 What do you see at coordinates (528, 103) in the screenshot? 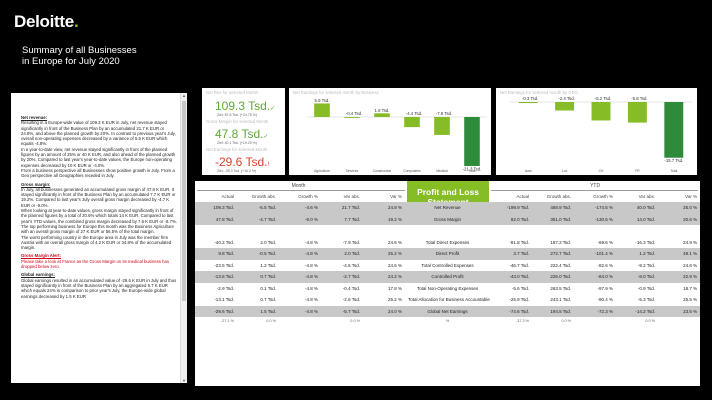
I see `bar-aust` at bounding box center [528, 103].